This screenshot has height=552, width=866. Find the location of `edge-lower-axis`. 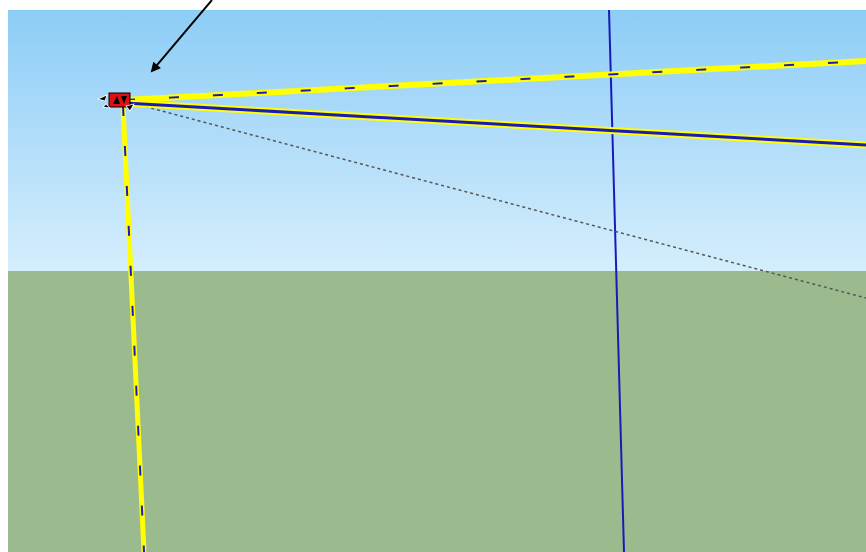

edge-lower-axis is located at coordinates (495, 124).